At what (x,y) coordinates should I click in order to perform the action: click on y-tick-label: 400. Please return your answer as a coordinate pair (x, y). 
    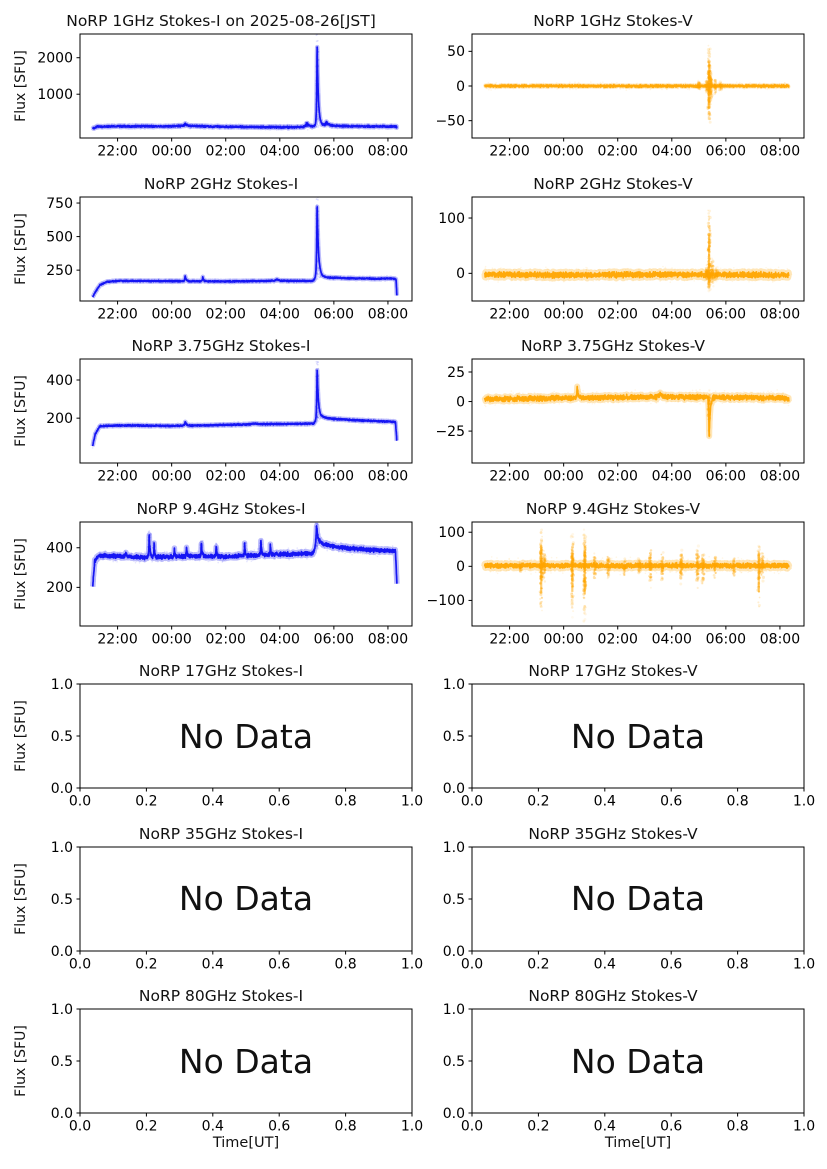
    Looking at the image, I should click on (59, 548).